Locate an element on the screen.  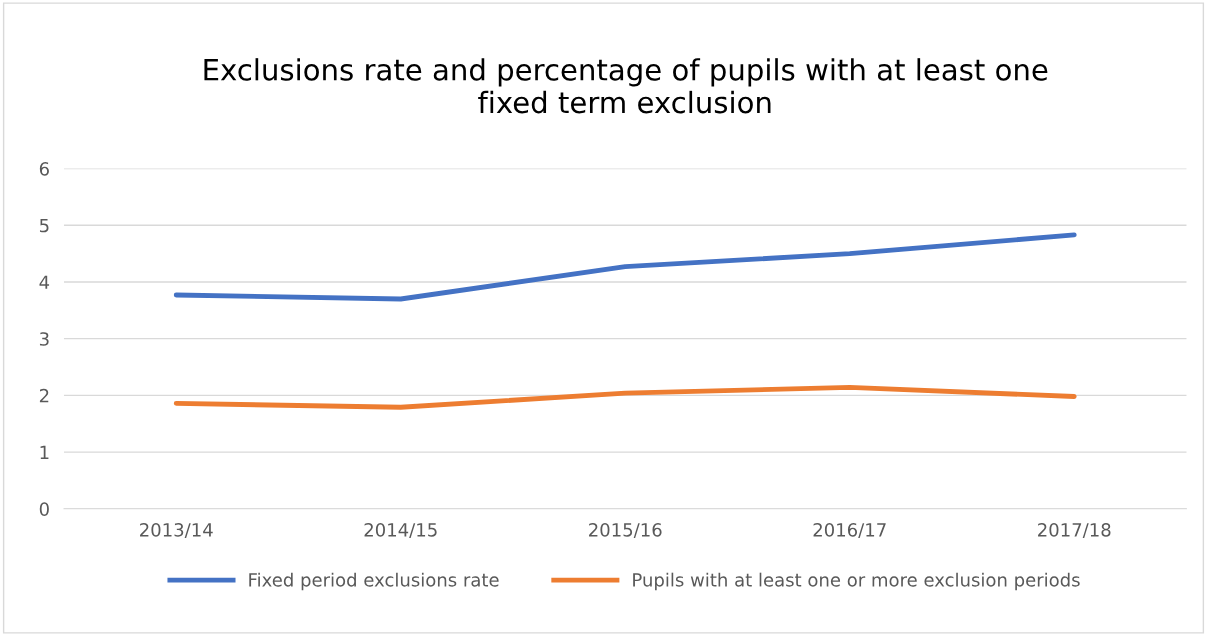
x-tick-label: 2016/17 is located at coordinates (849, 531).